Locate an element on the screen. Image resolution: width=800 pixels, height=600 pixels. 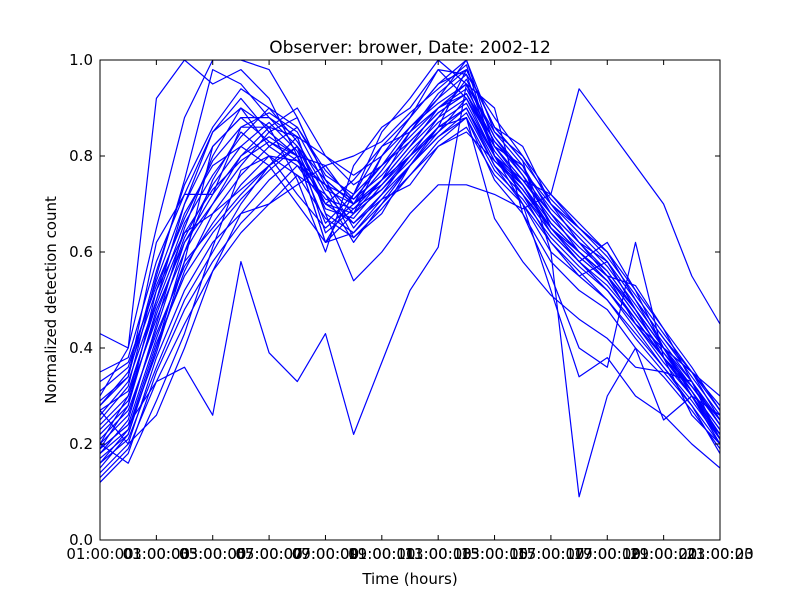
x-tick-label-overlap: 09:00:11 is located at coordinates (381, 554).